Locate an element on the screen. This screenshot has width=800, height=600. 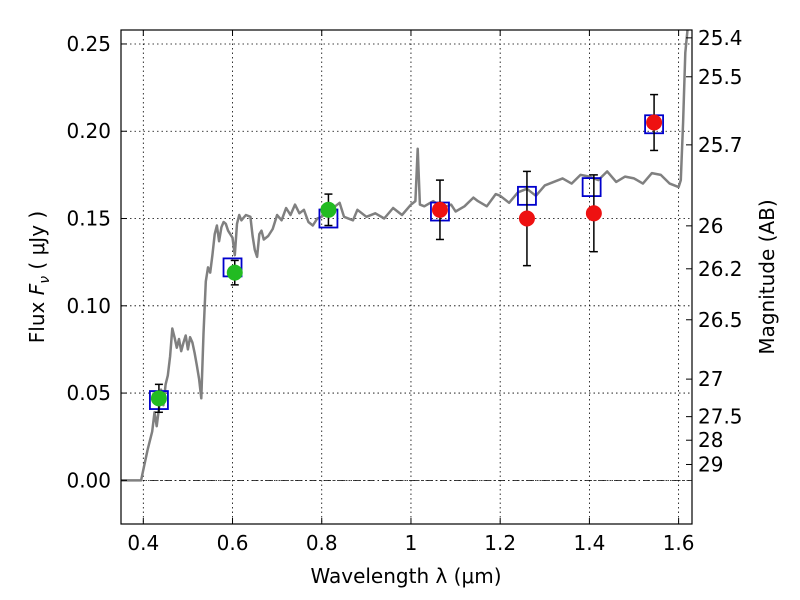
y-tick-label: 0.05 is located at coordinates (88, 393).